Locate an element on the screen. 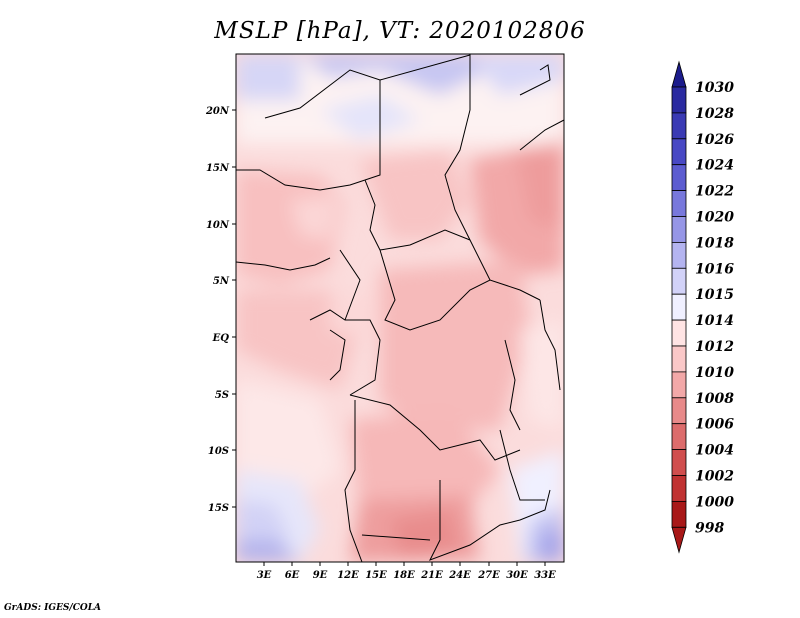 This screenshot has width=800, height=618. lat-label: 10S is located at coordinates (218, 451).